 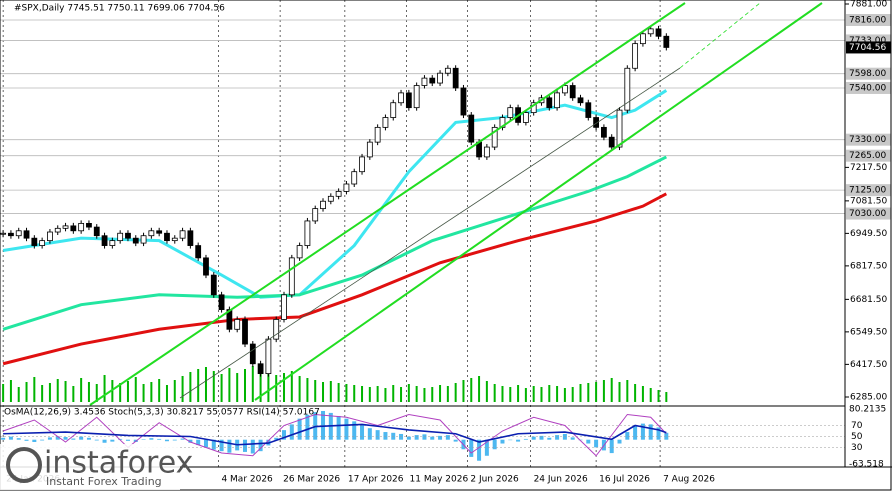 I want to click on y-tick-label: 7881.00, so click(x=868, y=5).